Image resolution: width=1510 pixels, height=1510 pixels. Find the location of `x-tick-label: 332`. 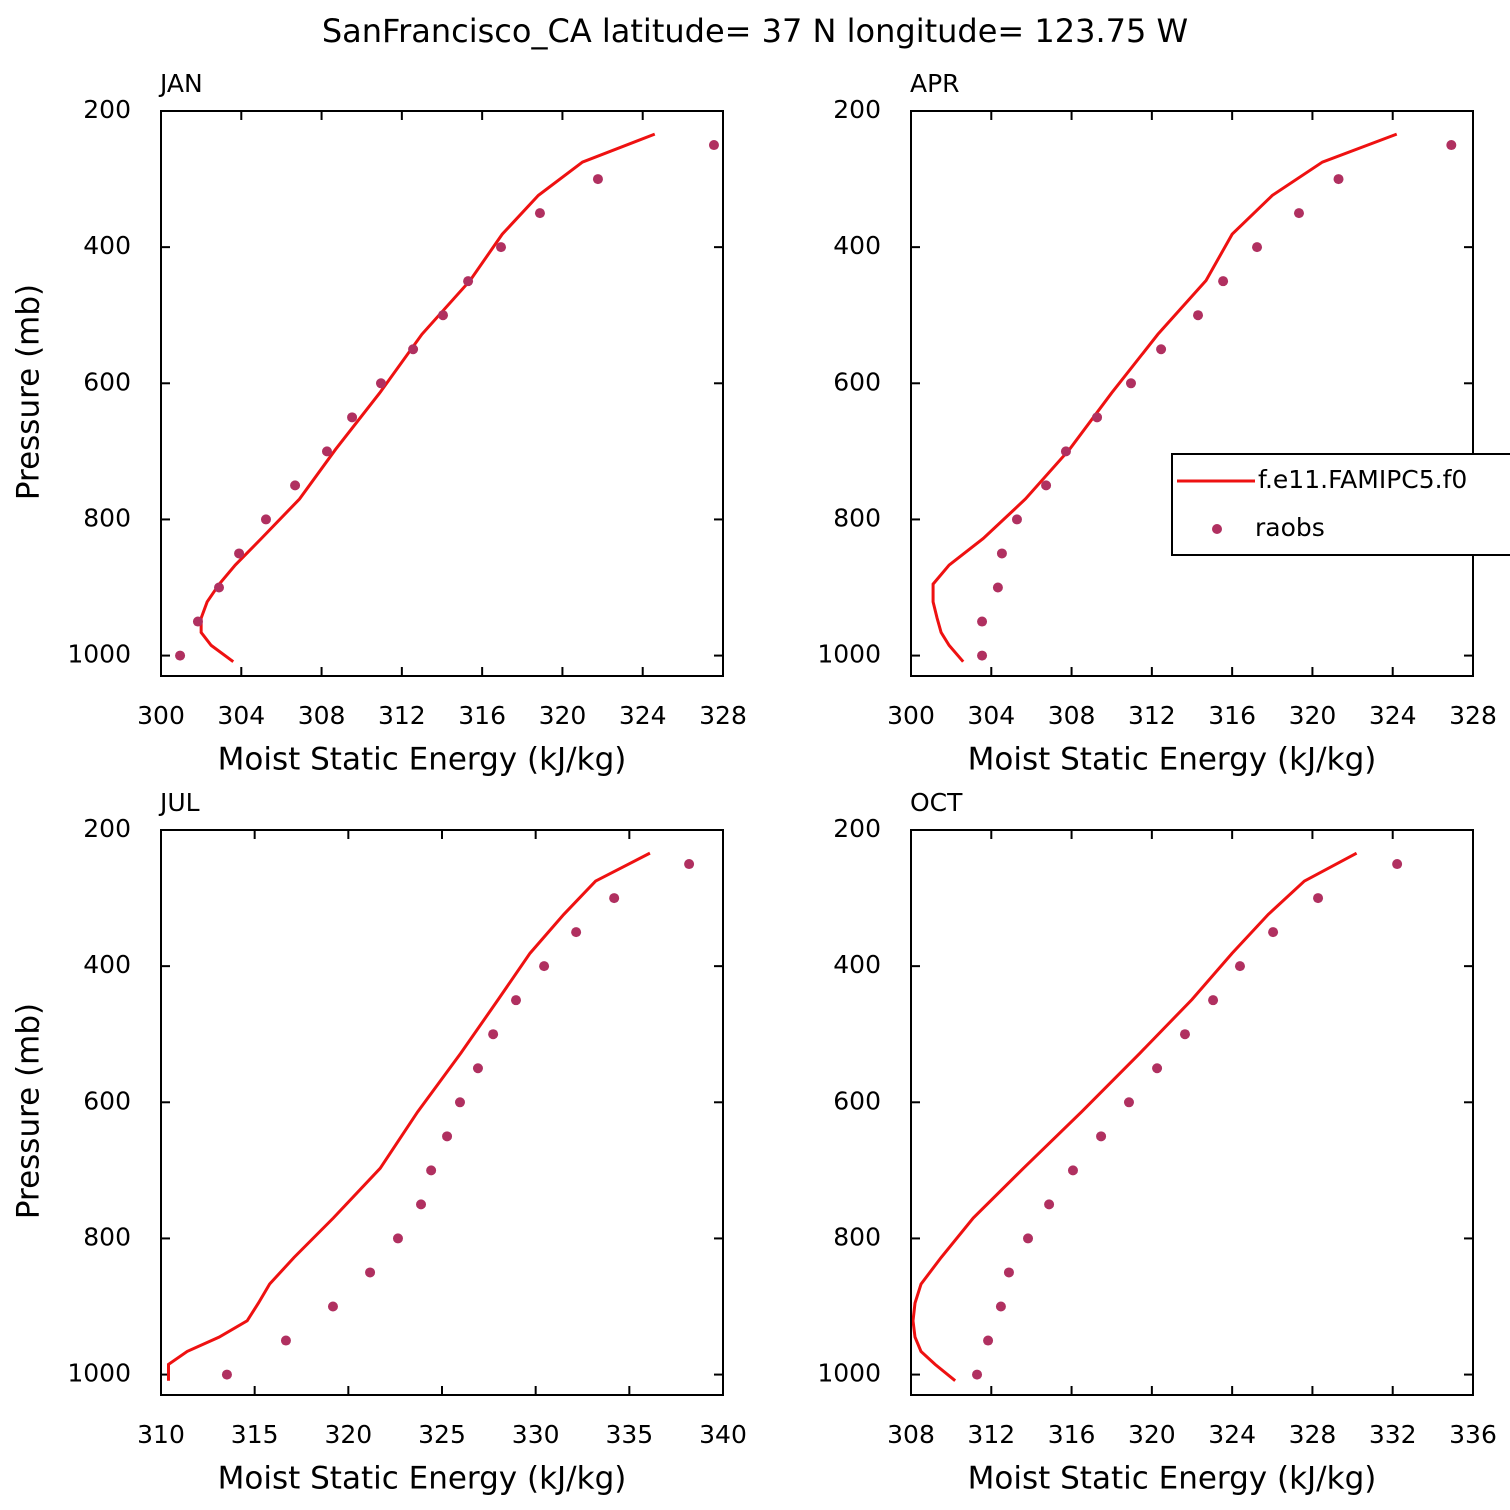

x-tick-label: 332 is located at coordinates (1393, 1434).